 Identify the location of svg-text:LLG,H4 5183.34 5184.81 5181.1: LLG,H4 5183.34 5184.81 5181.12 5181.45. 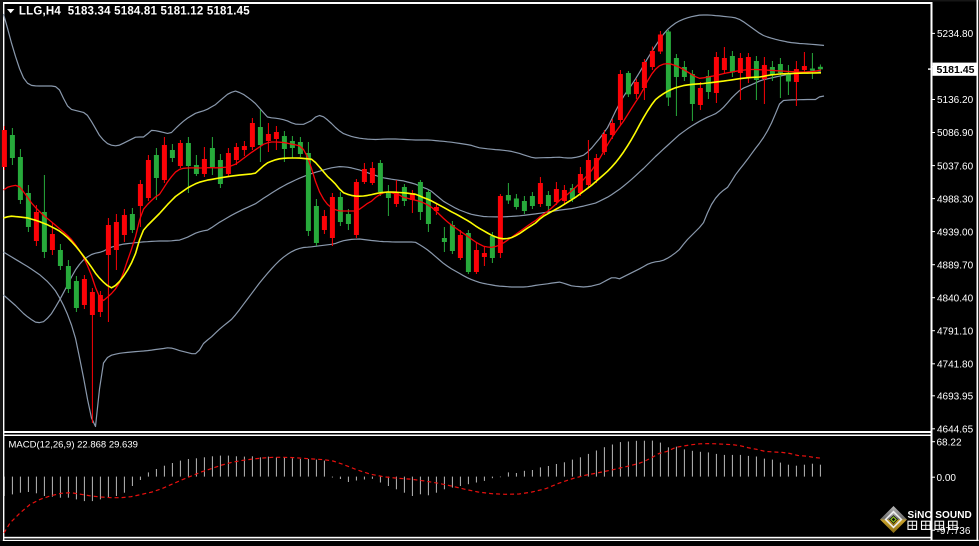
(134, 11).